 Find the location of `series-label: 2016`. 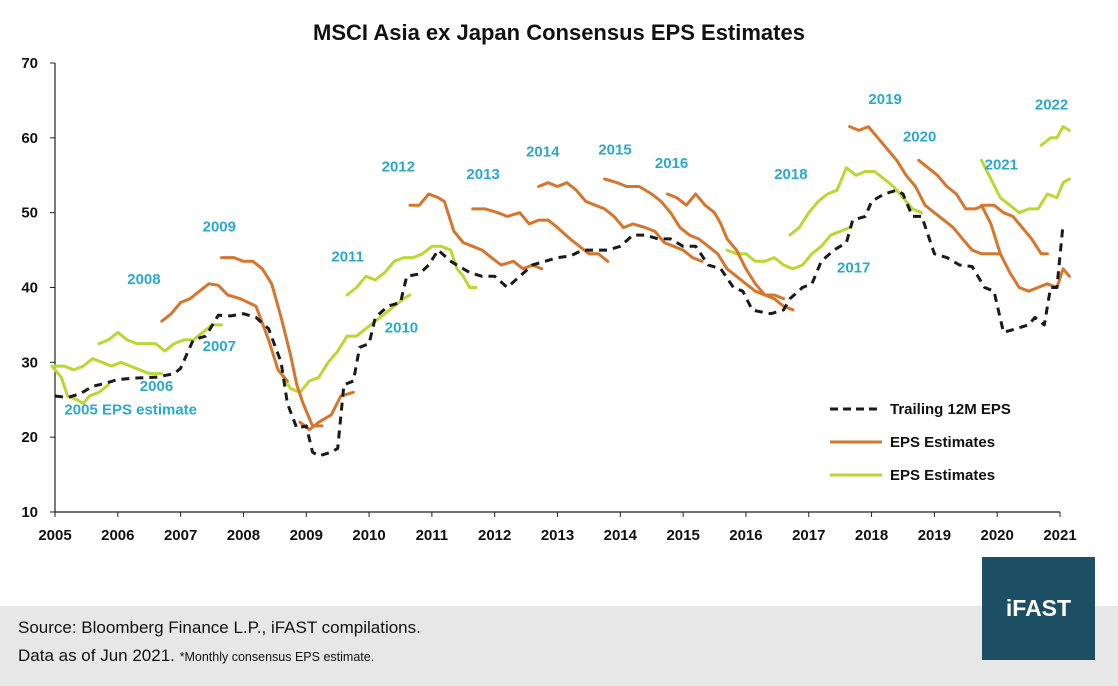

series-label: 2016 is located at coordinates (671, 163).